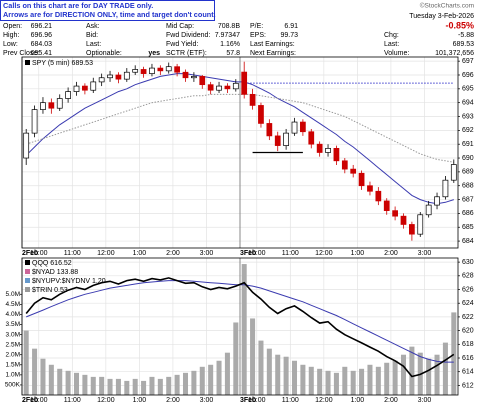  What do you see at coordinates (69, 281) in the screenshot?
I see `legend-label: $NYUPV:$NYDNV 1.20` at bounding box center [69, 281].